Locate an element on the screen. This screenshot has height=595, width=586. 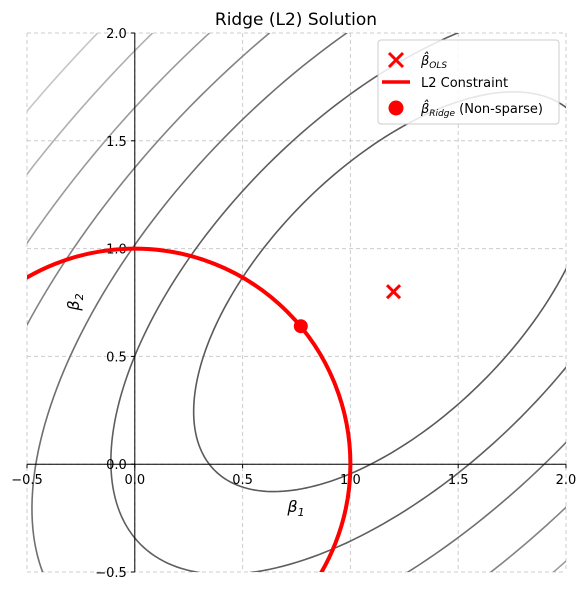
legend-label-ols: β̂OLS is located at coordinates (433, 61).